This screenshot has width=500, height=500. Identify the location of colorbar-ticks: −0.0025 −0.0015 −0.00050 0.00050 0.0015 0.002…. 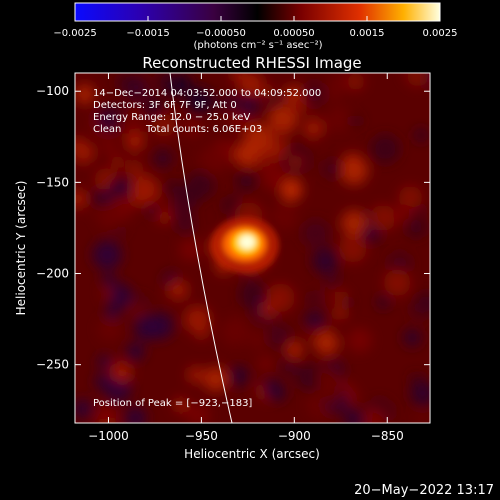
(255, 27).